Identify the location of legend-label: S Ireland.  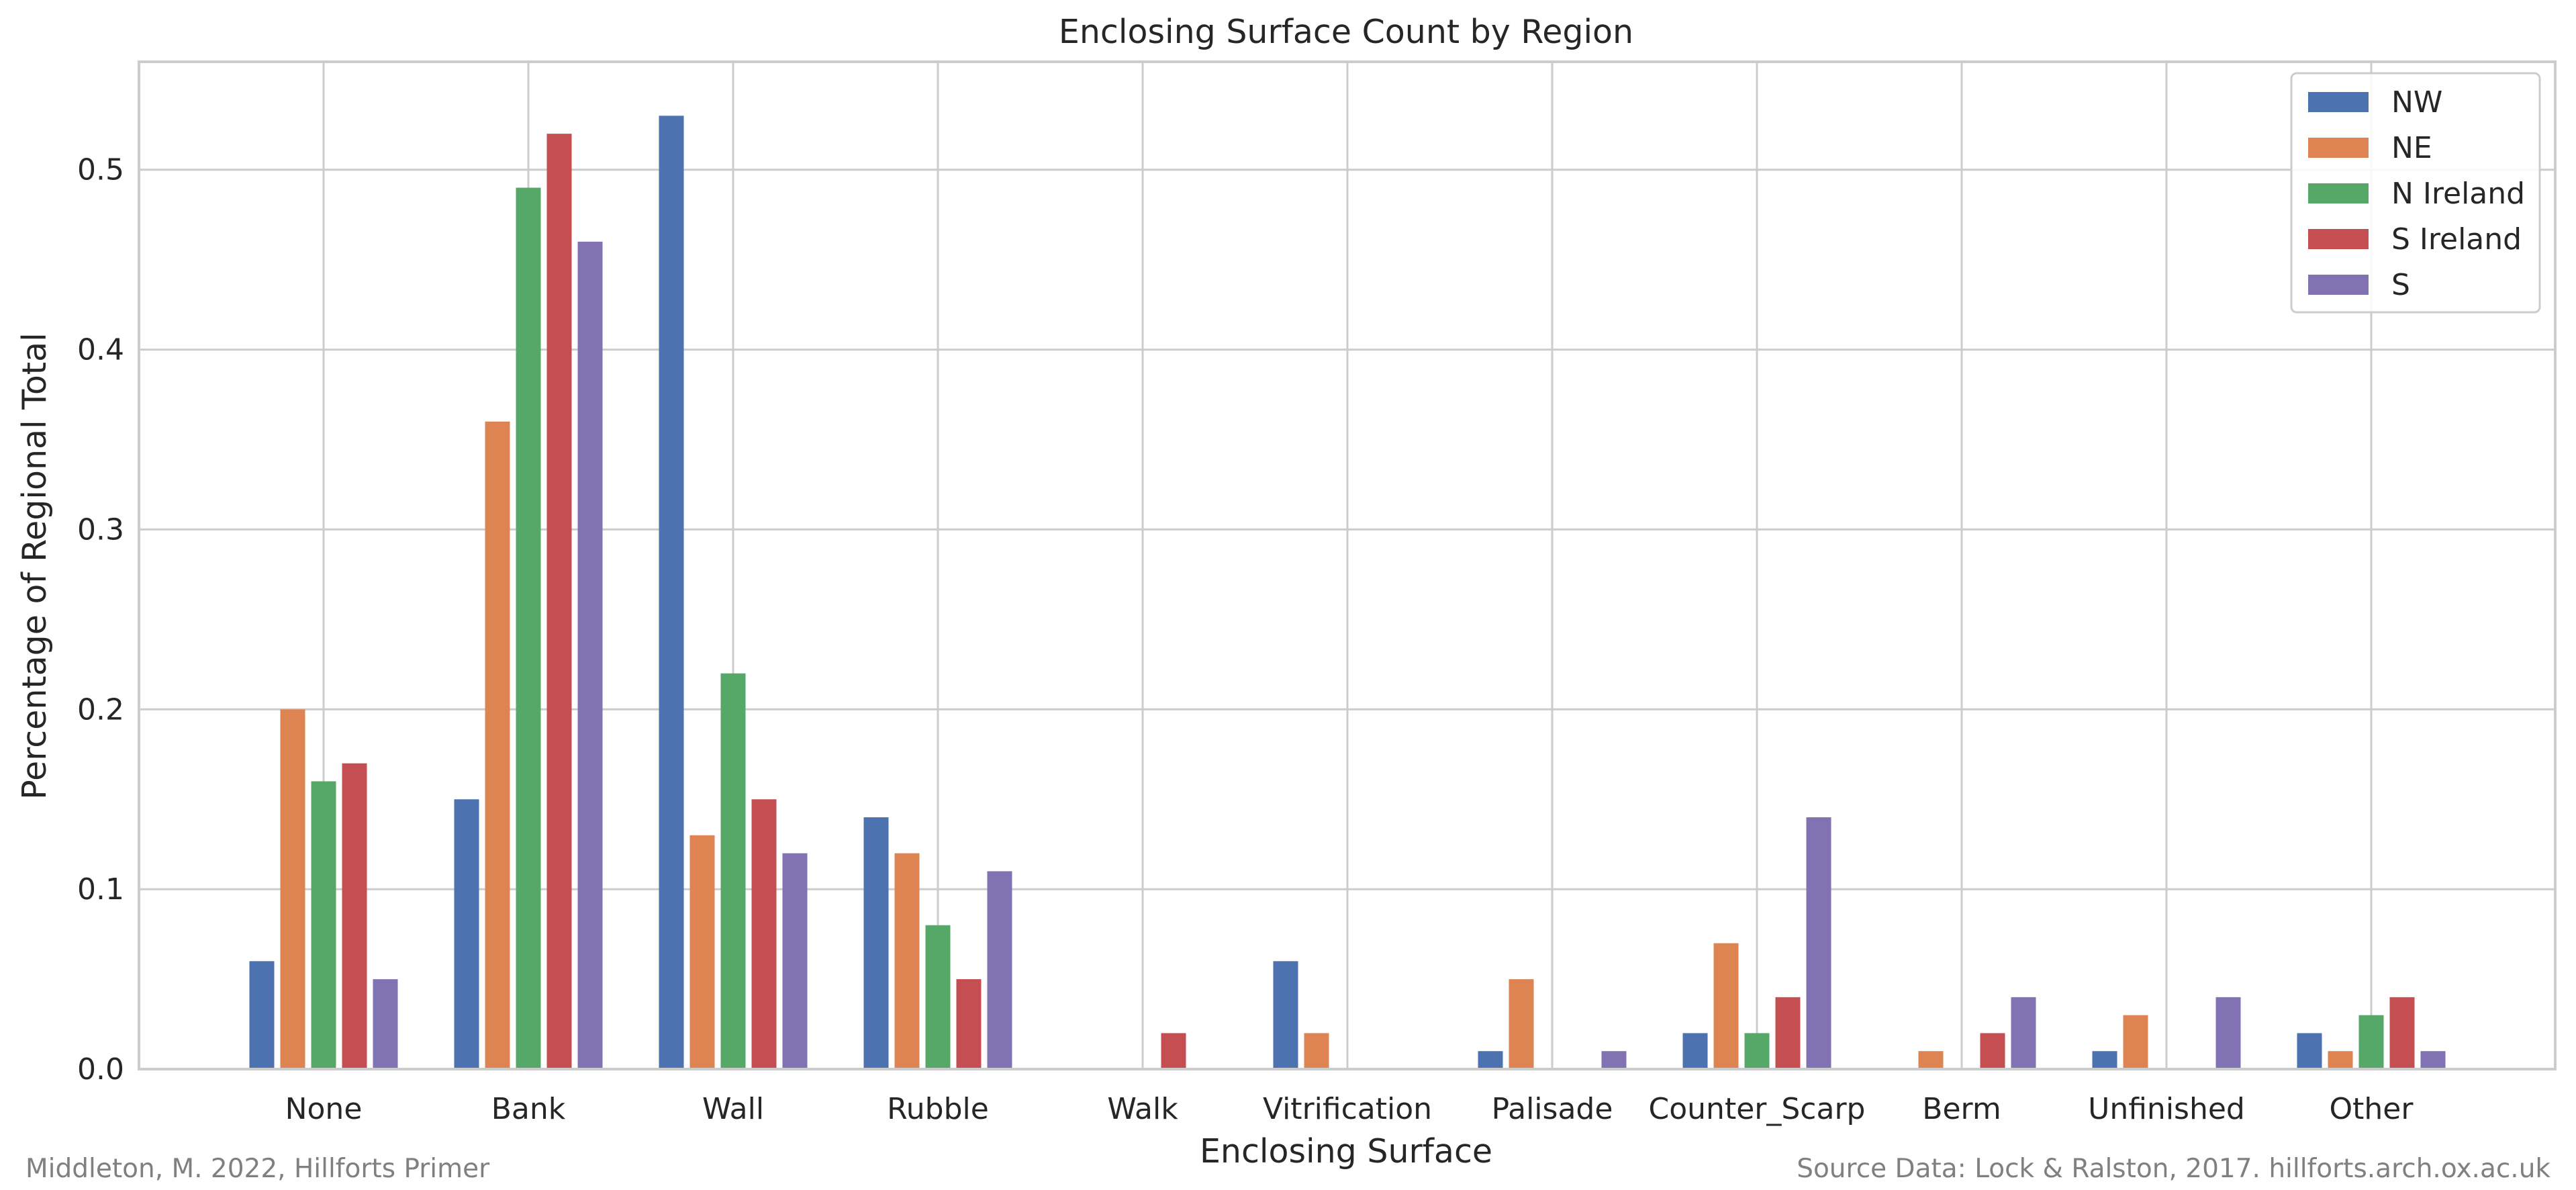
(2456, 239).